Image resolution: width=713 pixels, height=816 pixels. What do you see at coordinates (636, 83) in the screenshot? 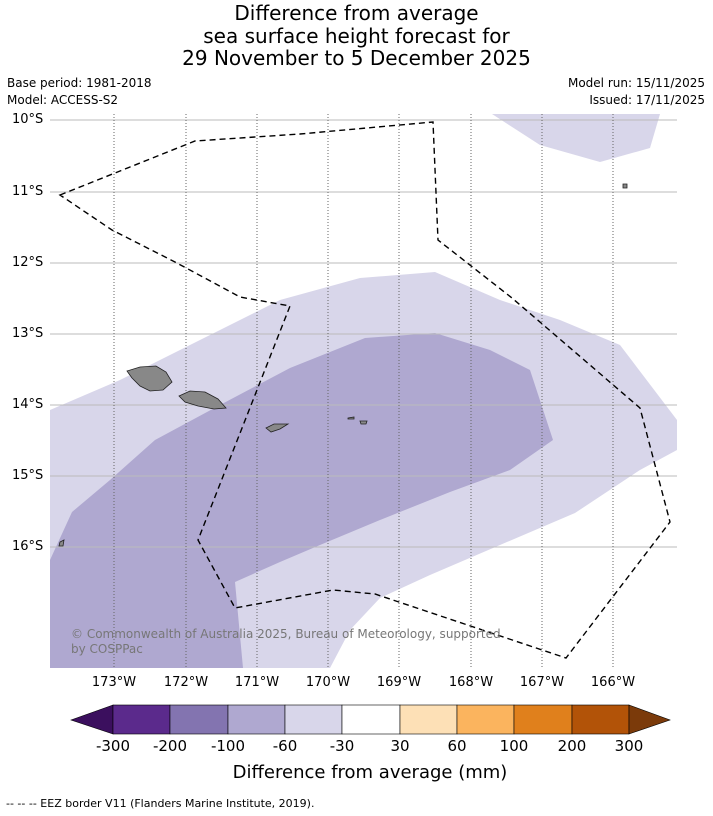
I see `model-run-label: Model run: 15/11/2025` at bounding box center [636, 83].